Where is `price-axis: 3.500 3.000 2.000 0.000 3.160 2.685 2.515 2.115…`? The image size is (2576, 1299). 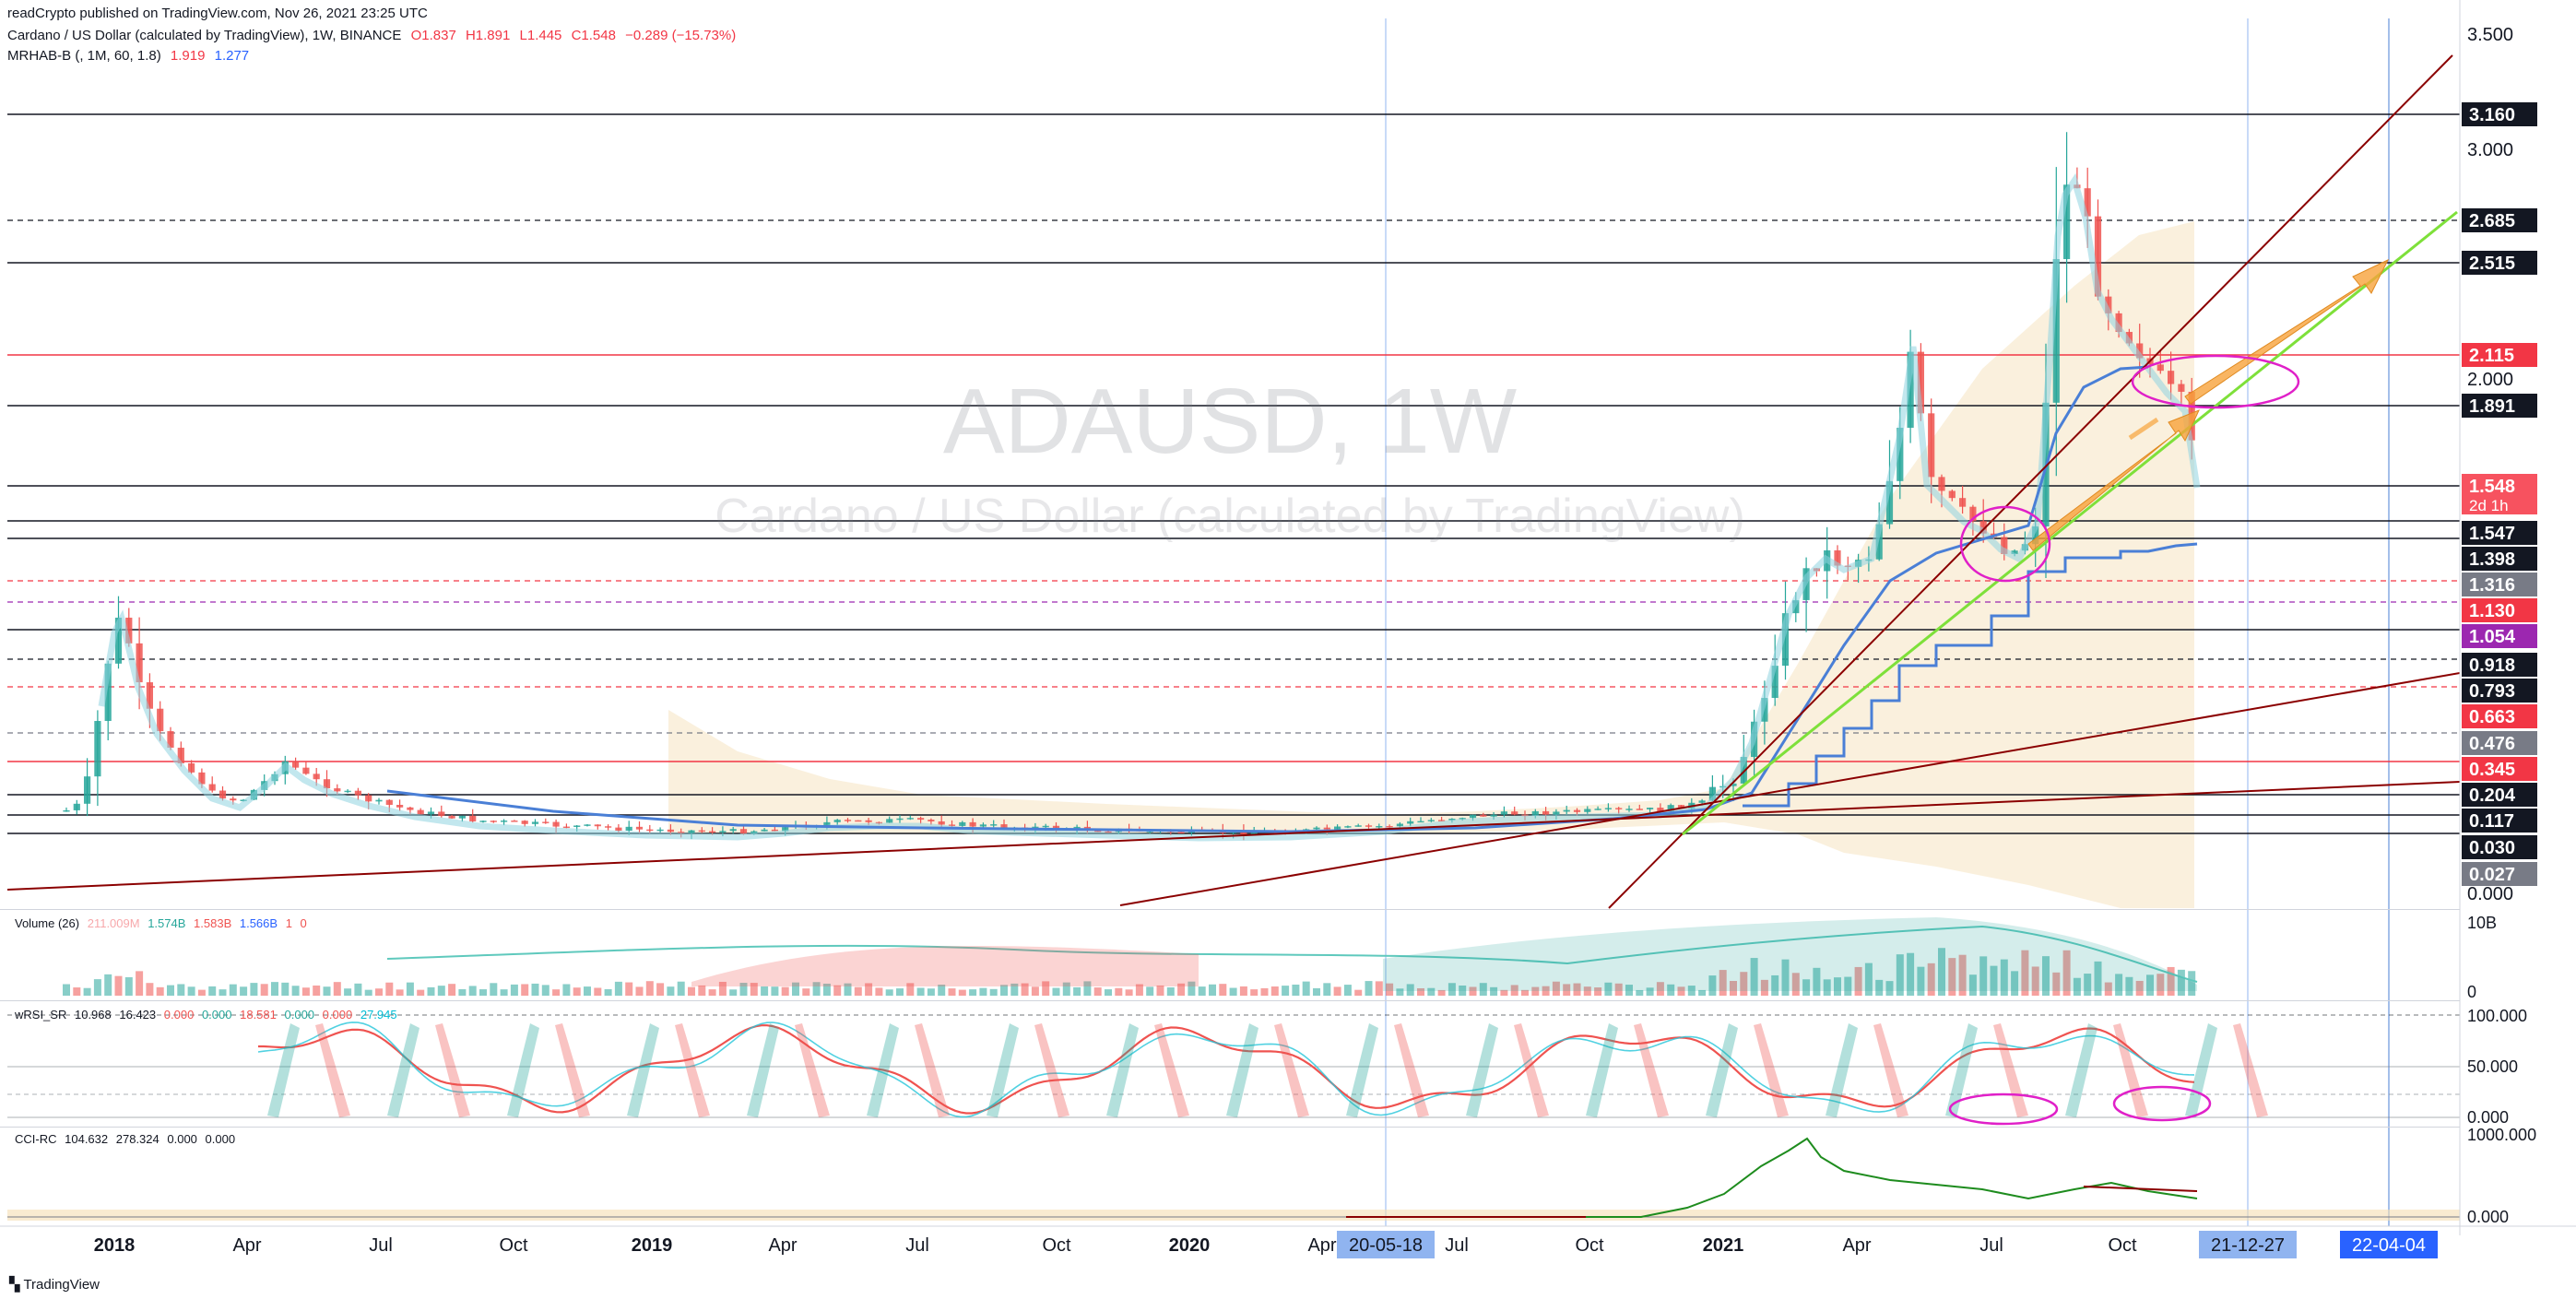 price-axis: 3.500 3.000 2.000 0.000 3.160 2.685 2.515 2.115… is located at coordinates (2517, 649).